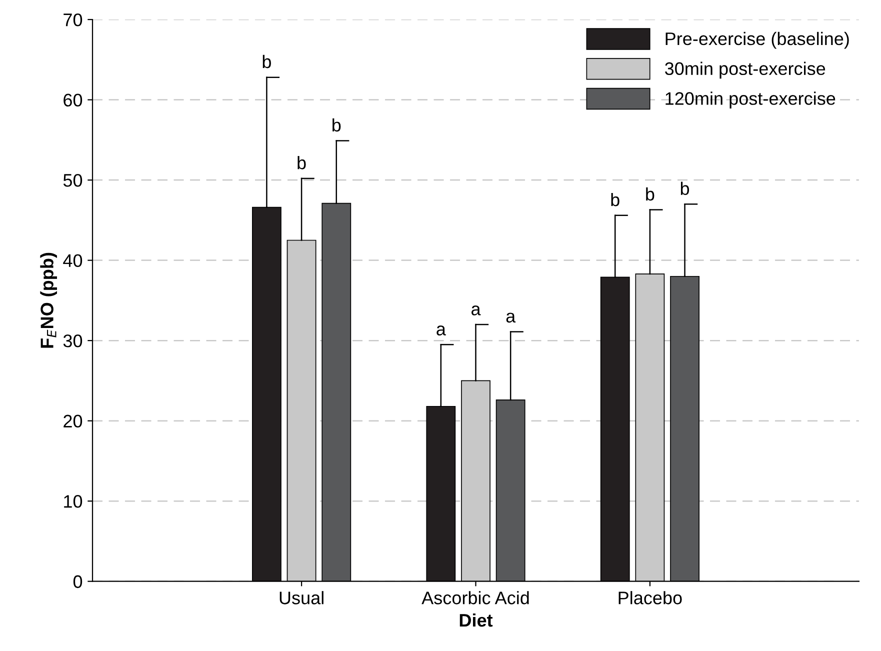 This screenshot has height=651, width=881. I want to click on x-tick-label: Ascorbic Acid, so click(475, 597).